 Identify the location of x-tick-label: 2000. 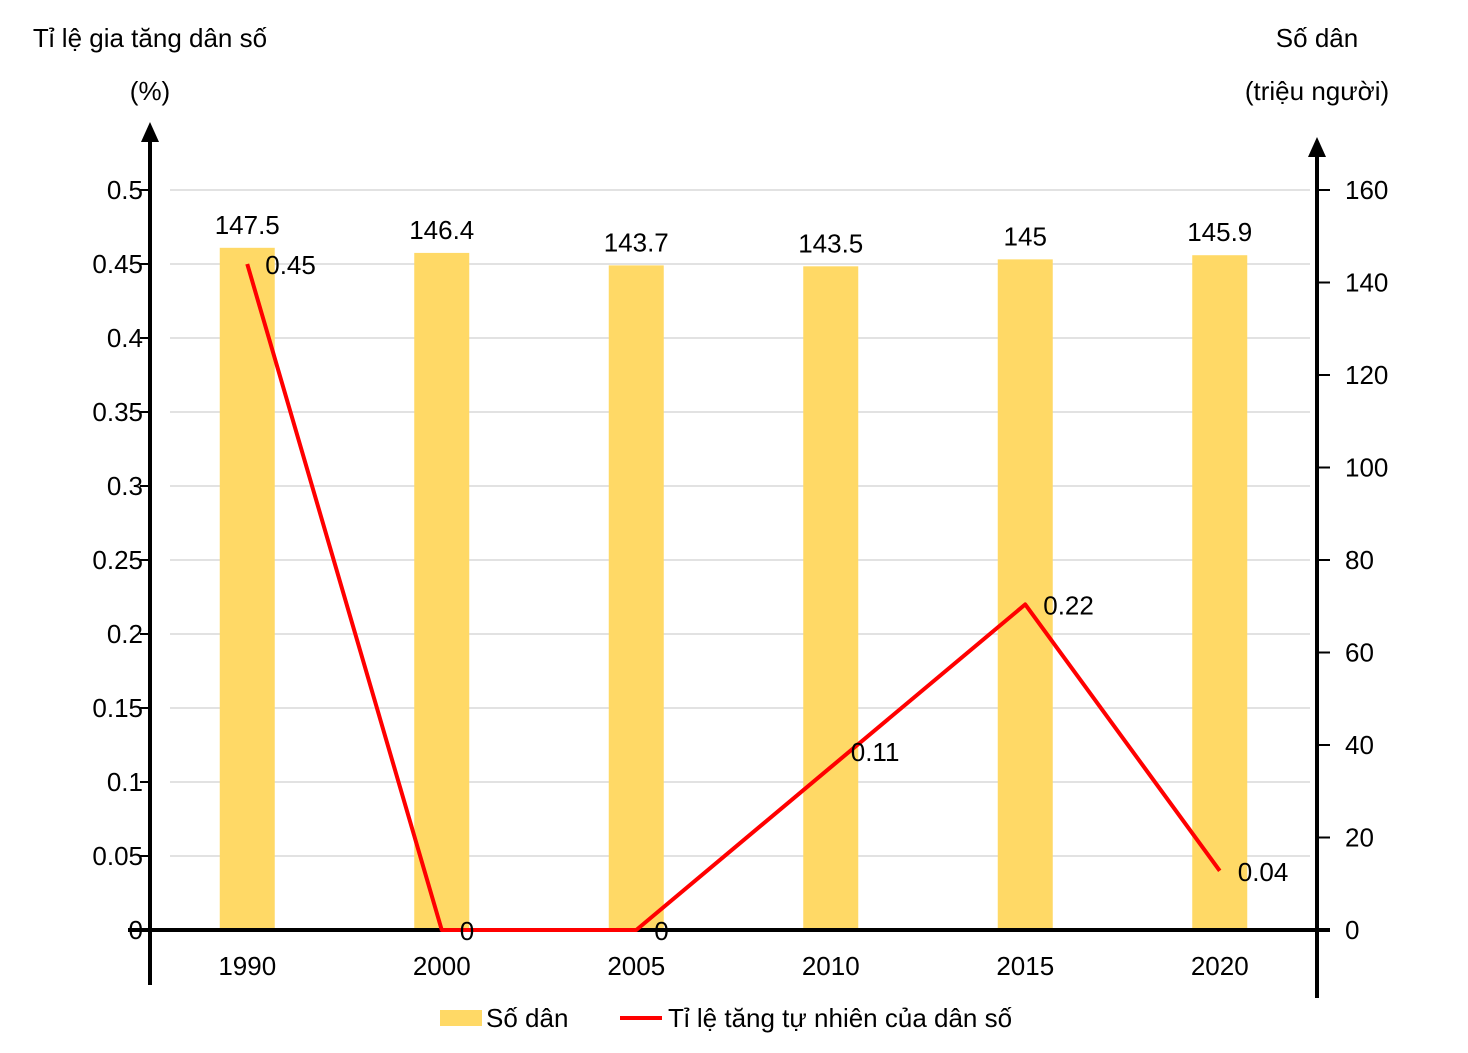
(442, 966).